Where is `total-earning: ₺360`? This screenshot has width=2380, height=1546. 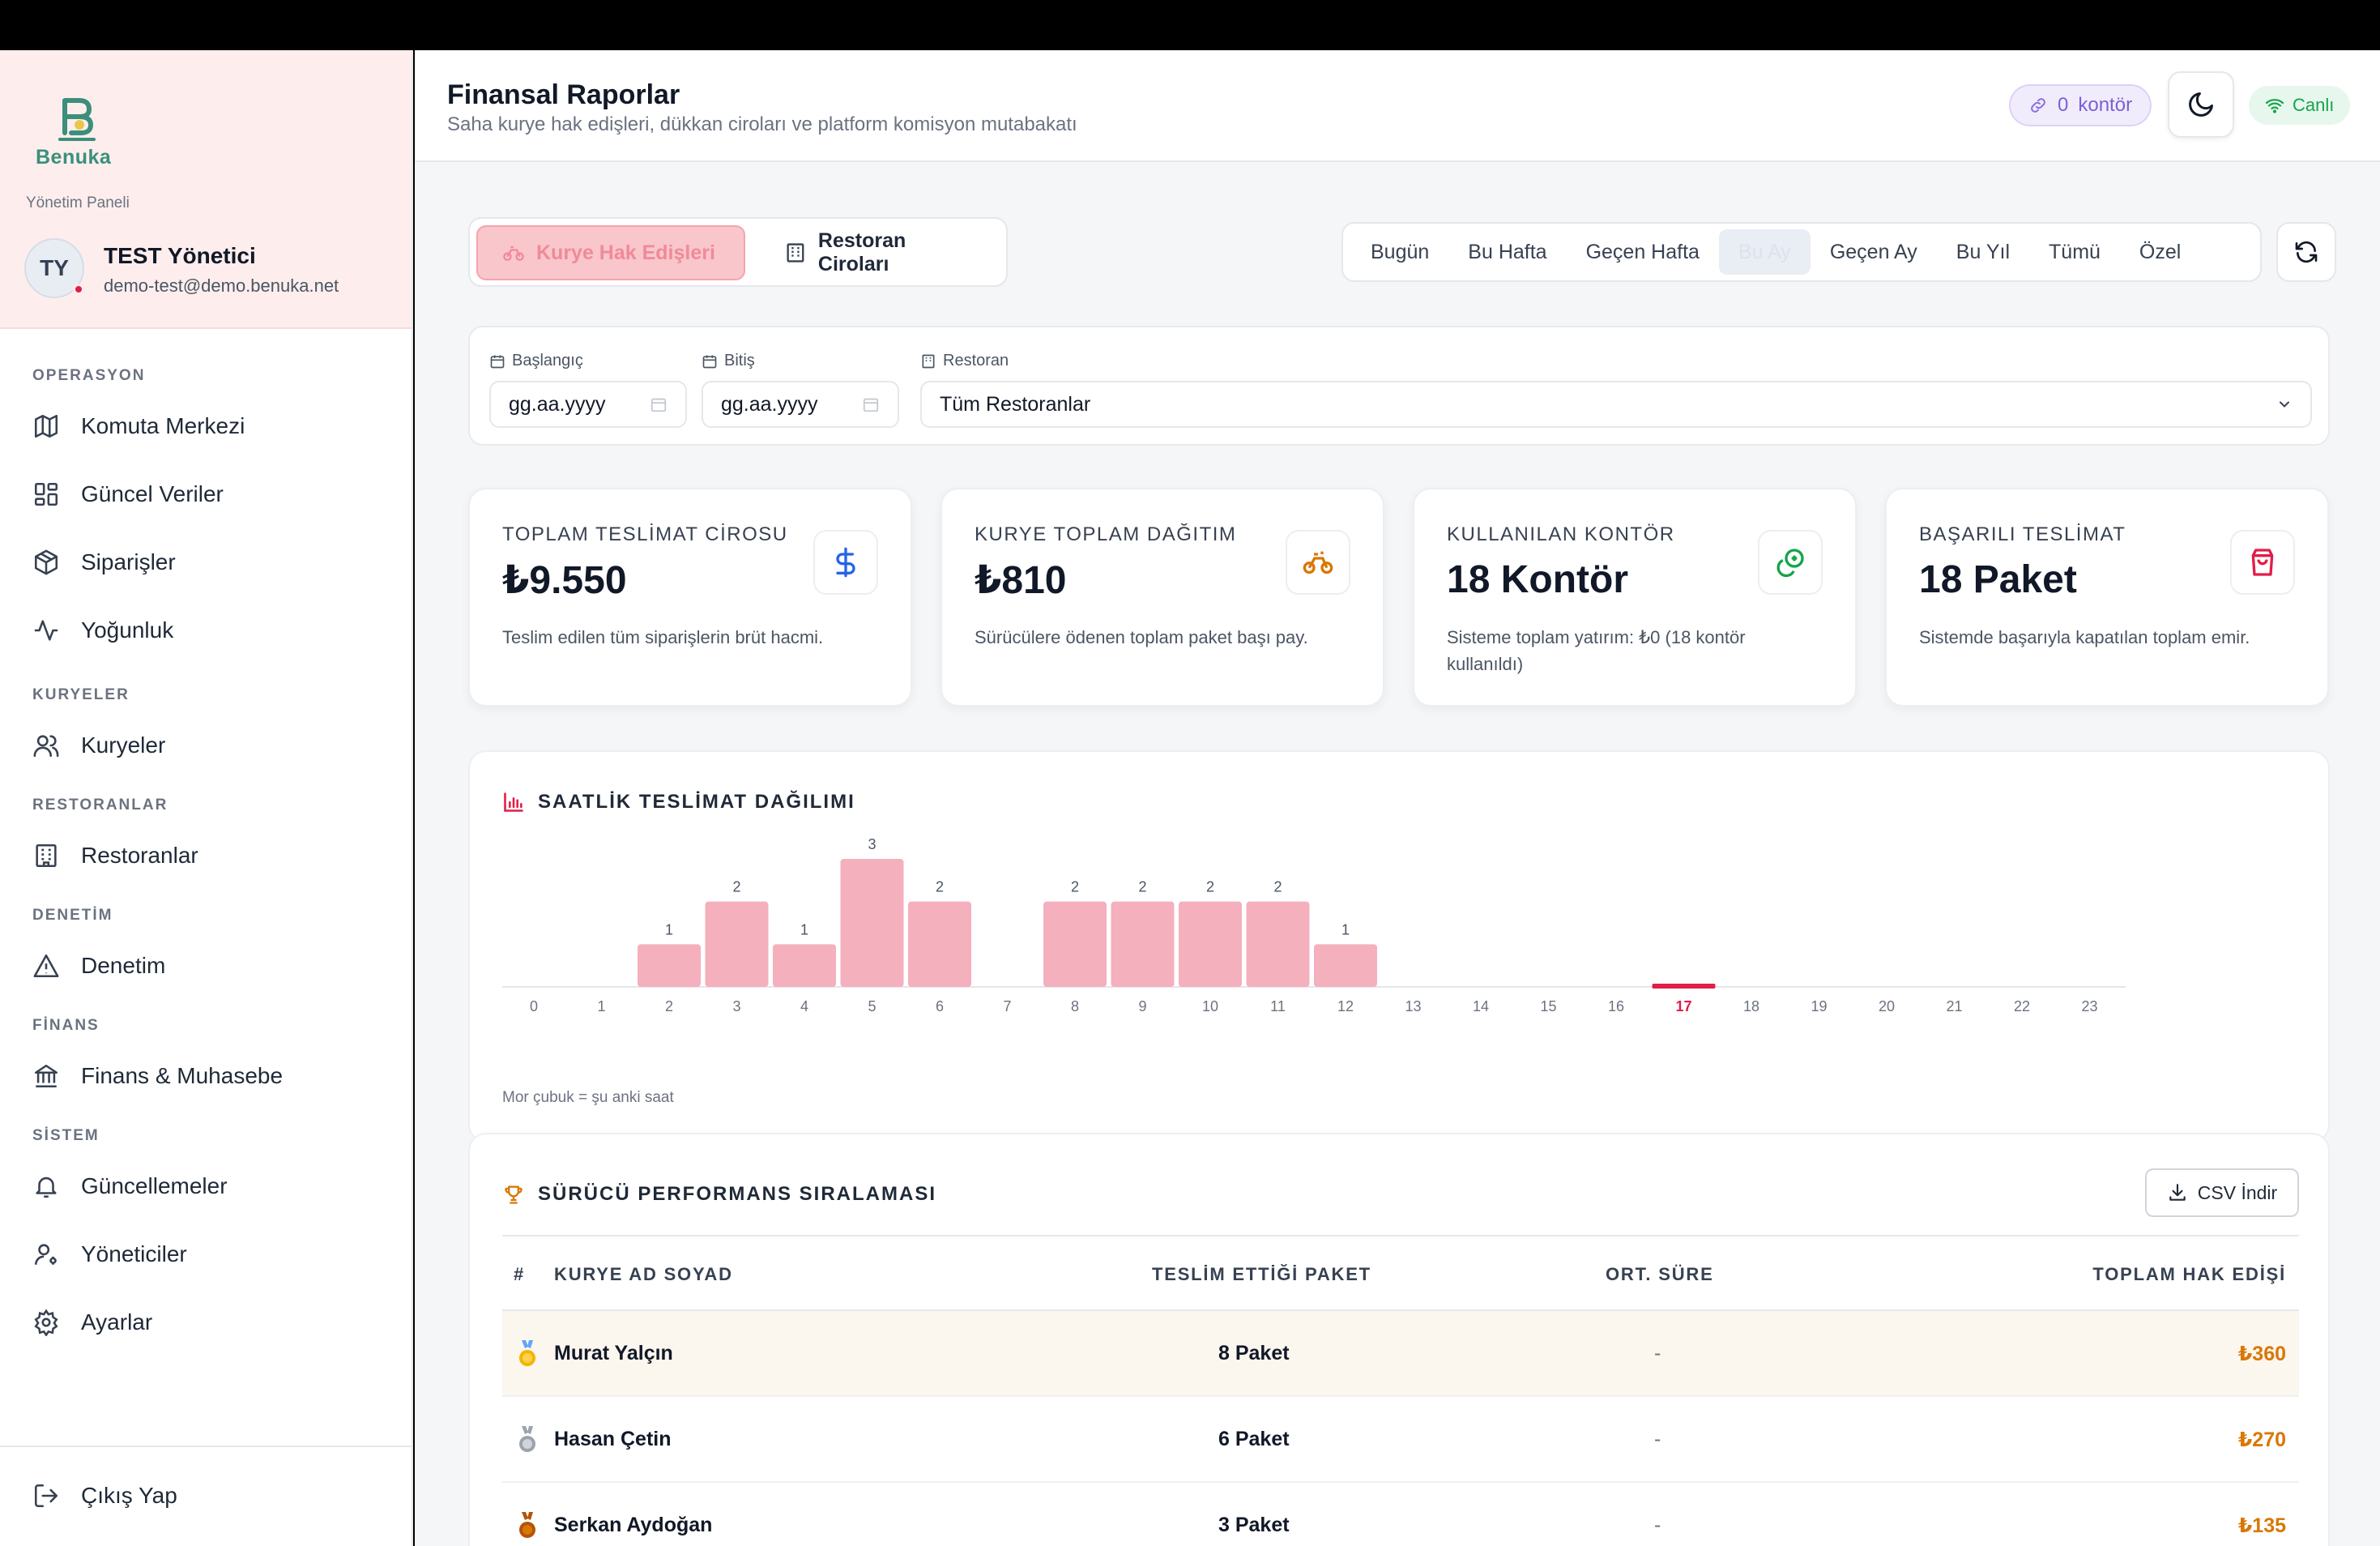
total-earning: ₺360 is located at coordinates (2262, 1354).